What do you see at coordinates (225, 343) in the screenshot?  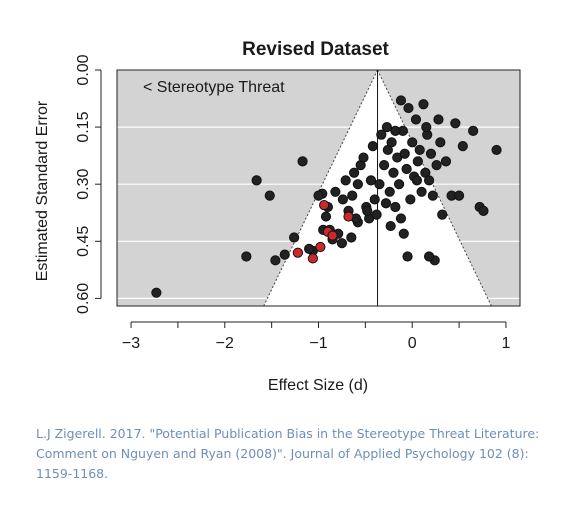 I see `x-tick-label: −2` at bounding box center [225, 343].